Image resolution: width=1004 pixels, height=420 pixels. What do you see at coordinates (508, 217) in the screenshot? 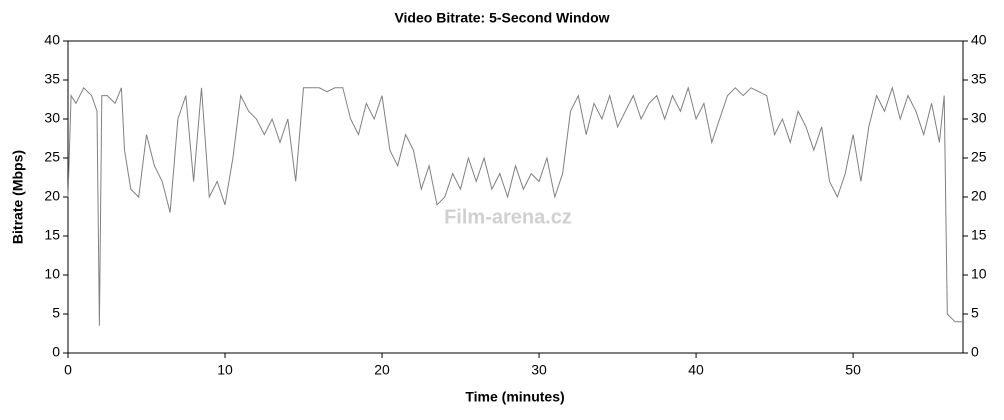
I see `watermark: Film-arena.cz` at bounding box center [508, 217].